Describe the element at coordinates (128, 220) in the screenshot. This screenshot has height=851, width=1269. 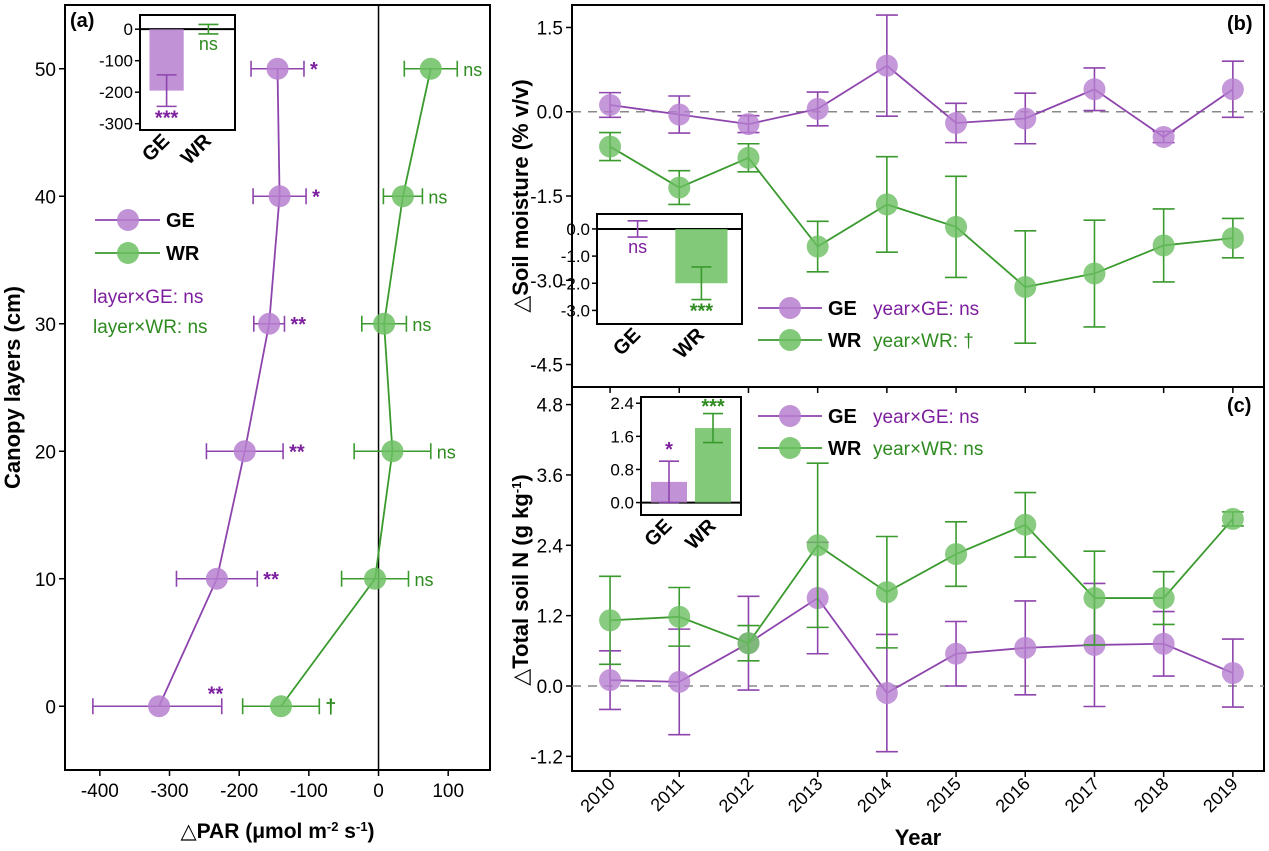
I see `panel-a-legend-marker` at that location.